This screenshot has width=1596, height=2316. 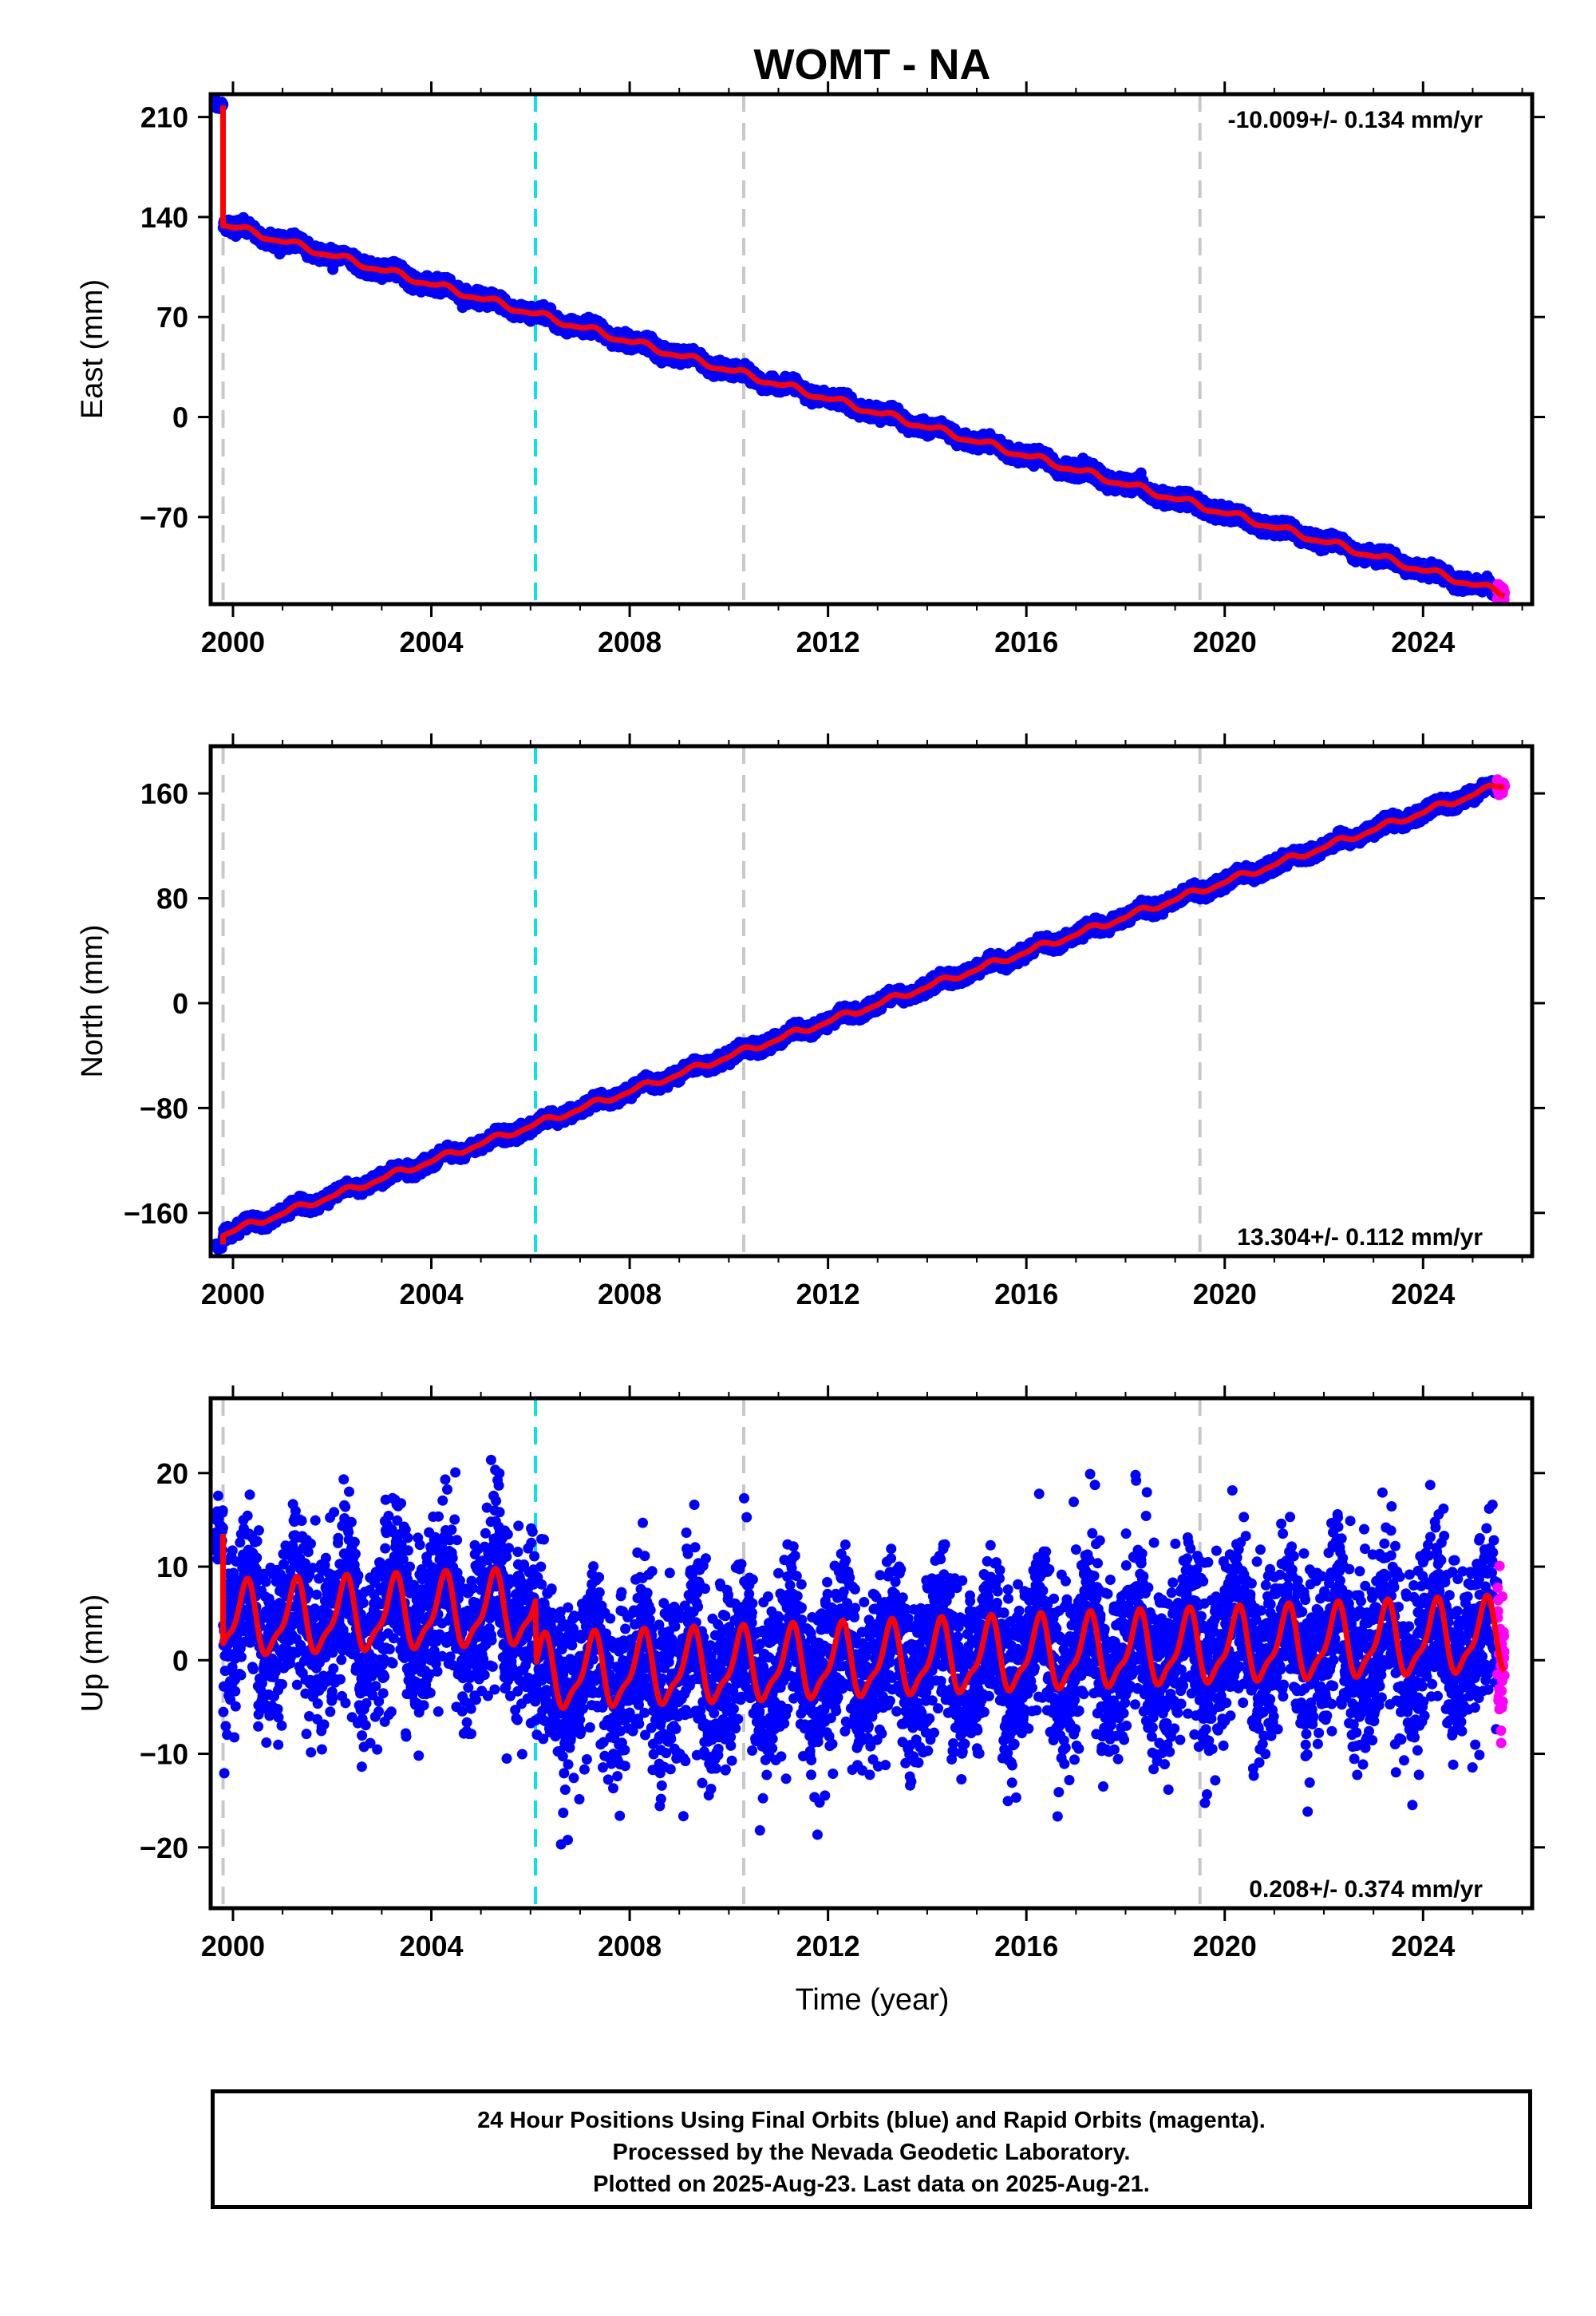 I want to click on east-x-tick-label: 2000, so click(x=233, y=642).